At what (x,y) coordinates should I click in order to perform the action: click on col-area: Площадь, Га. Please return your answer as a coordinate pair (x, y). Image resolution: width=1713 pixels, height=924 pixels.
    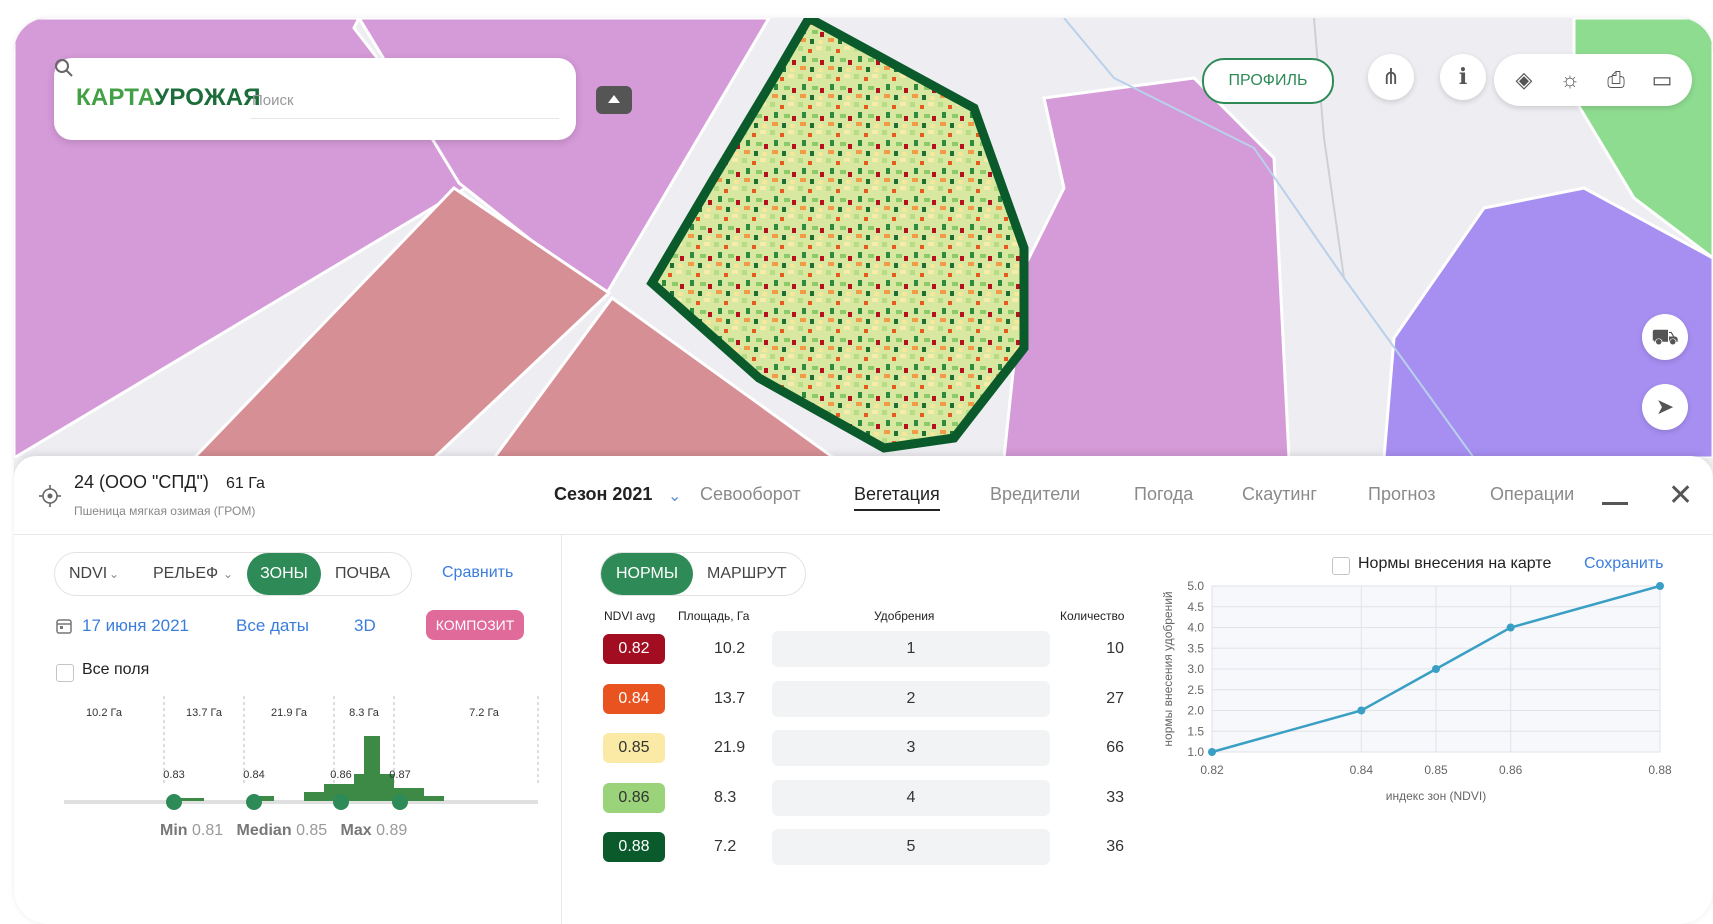
    Looking at the image, I should click on (714, 616).